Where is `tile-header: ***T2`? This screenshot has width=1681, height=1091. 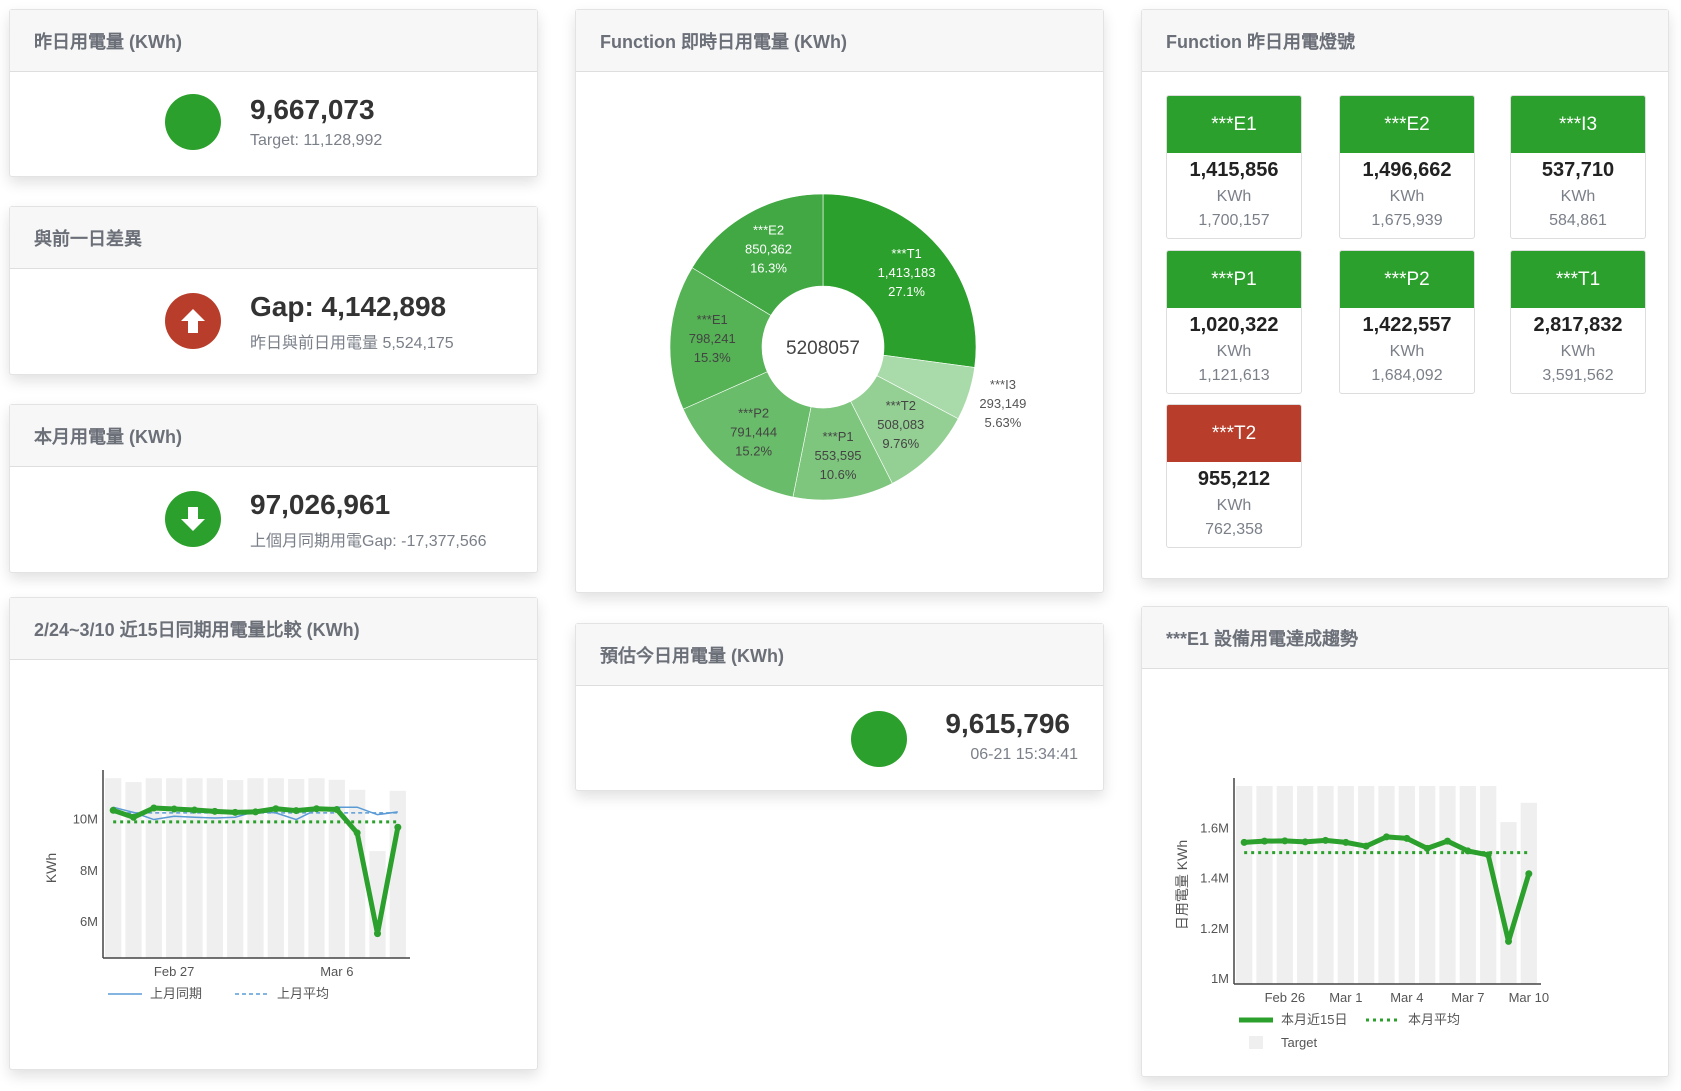 tile-header: ***T2 is located at coordinates (1234, 433).